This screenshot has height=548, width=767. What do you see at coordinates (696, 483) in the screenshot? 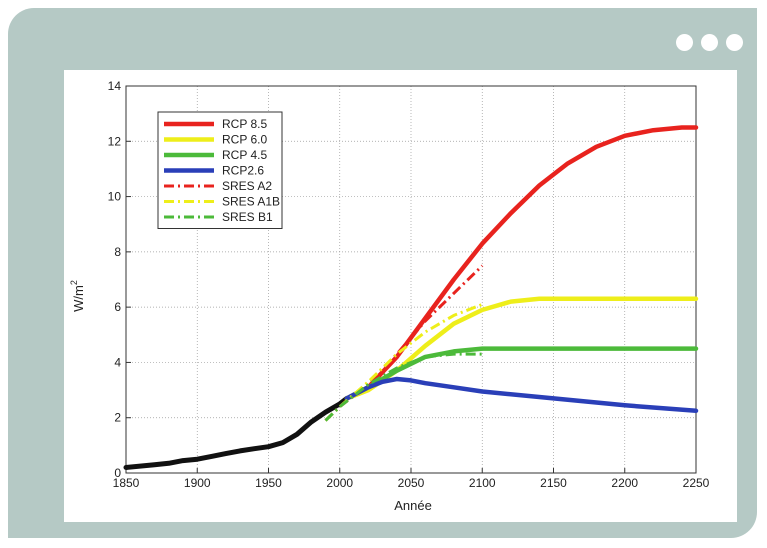
I see `x-tick-label: 2250` at bounding box center [696, 483].